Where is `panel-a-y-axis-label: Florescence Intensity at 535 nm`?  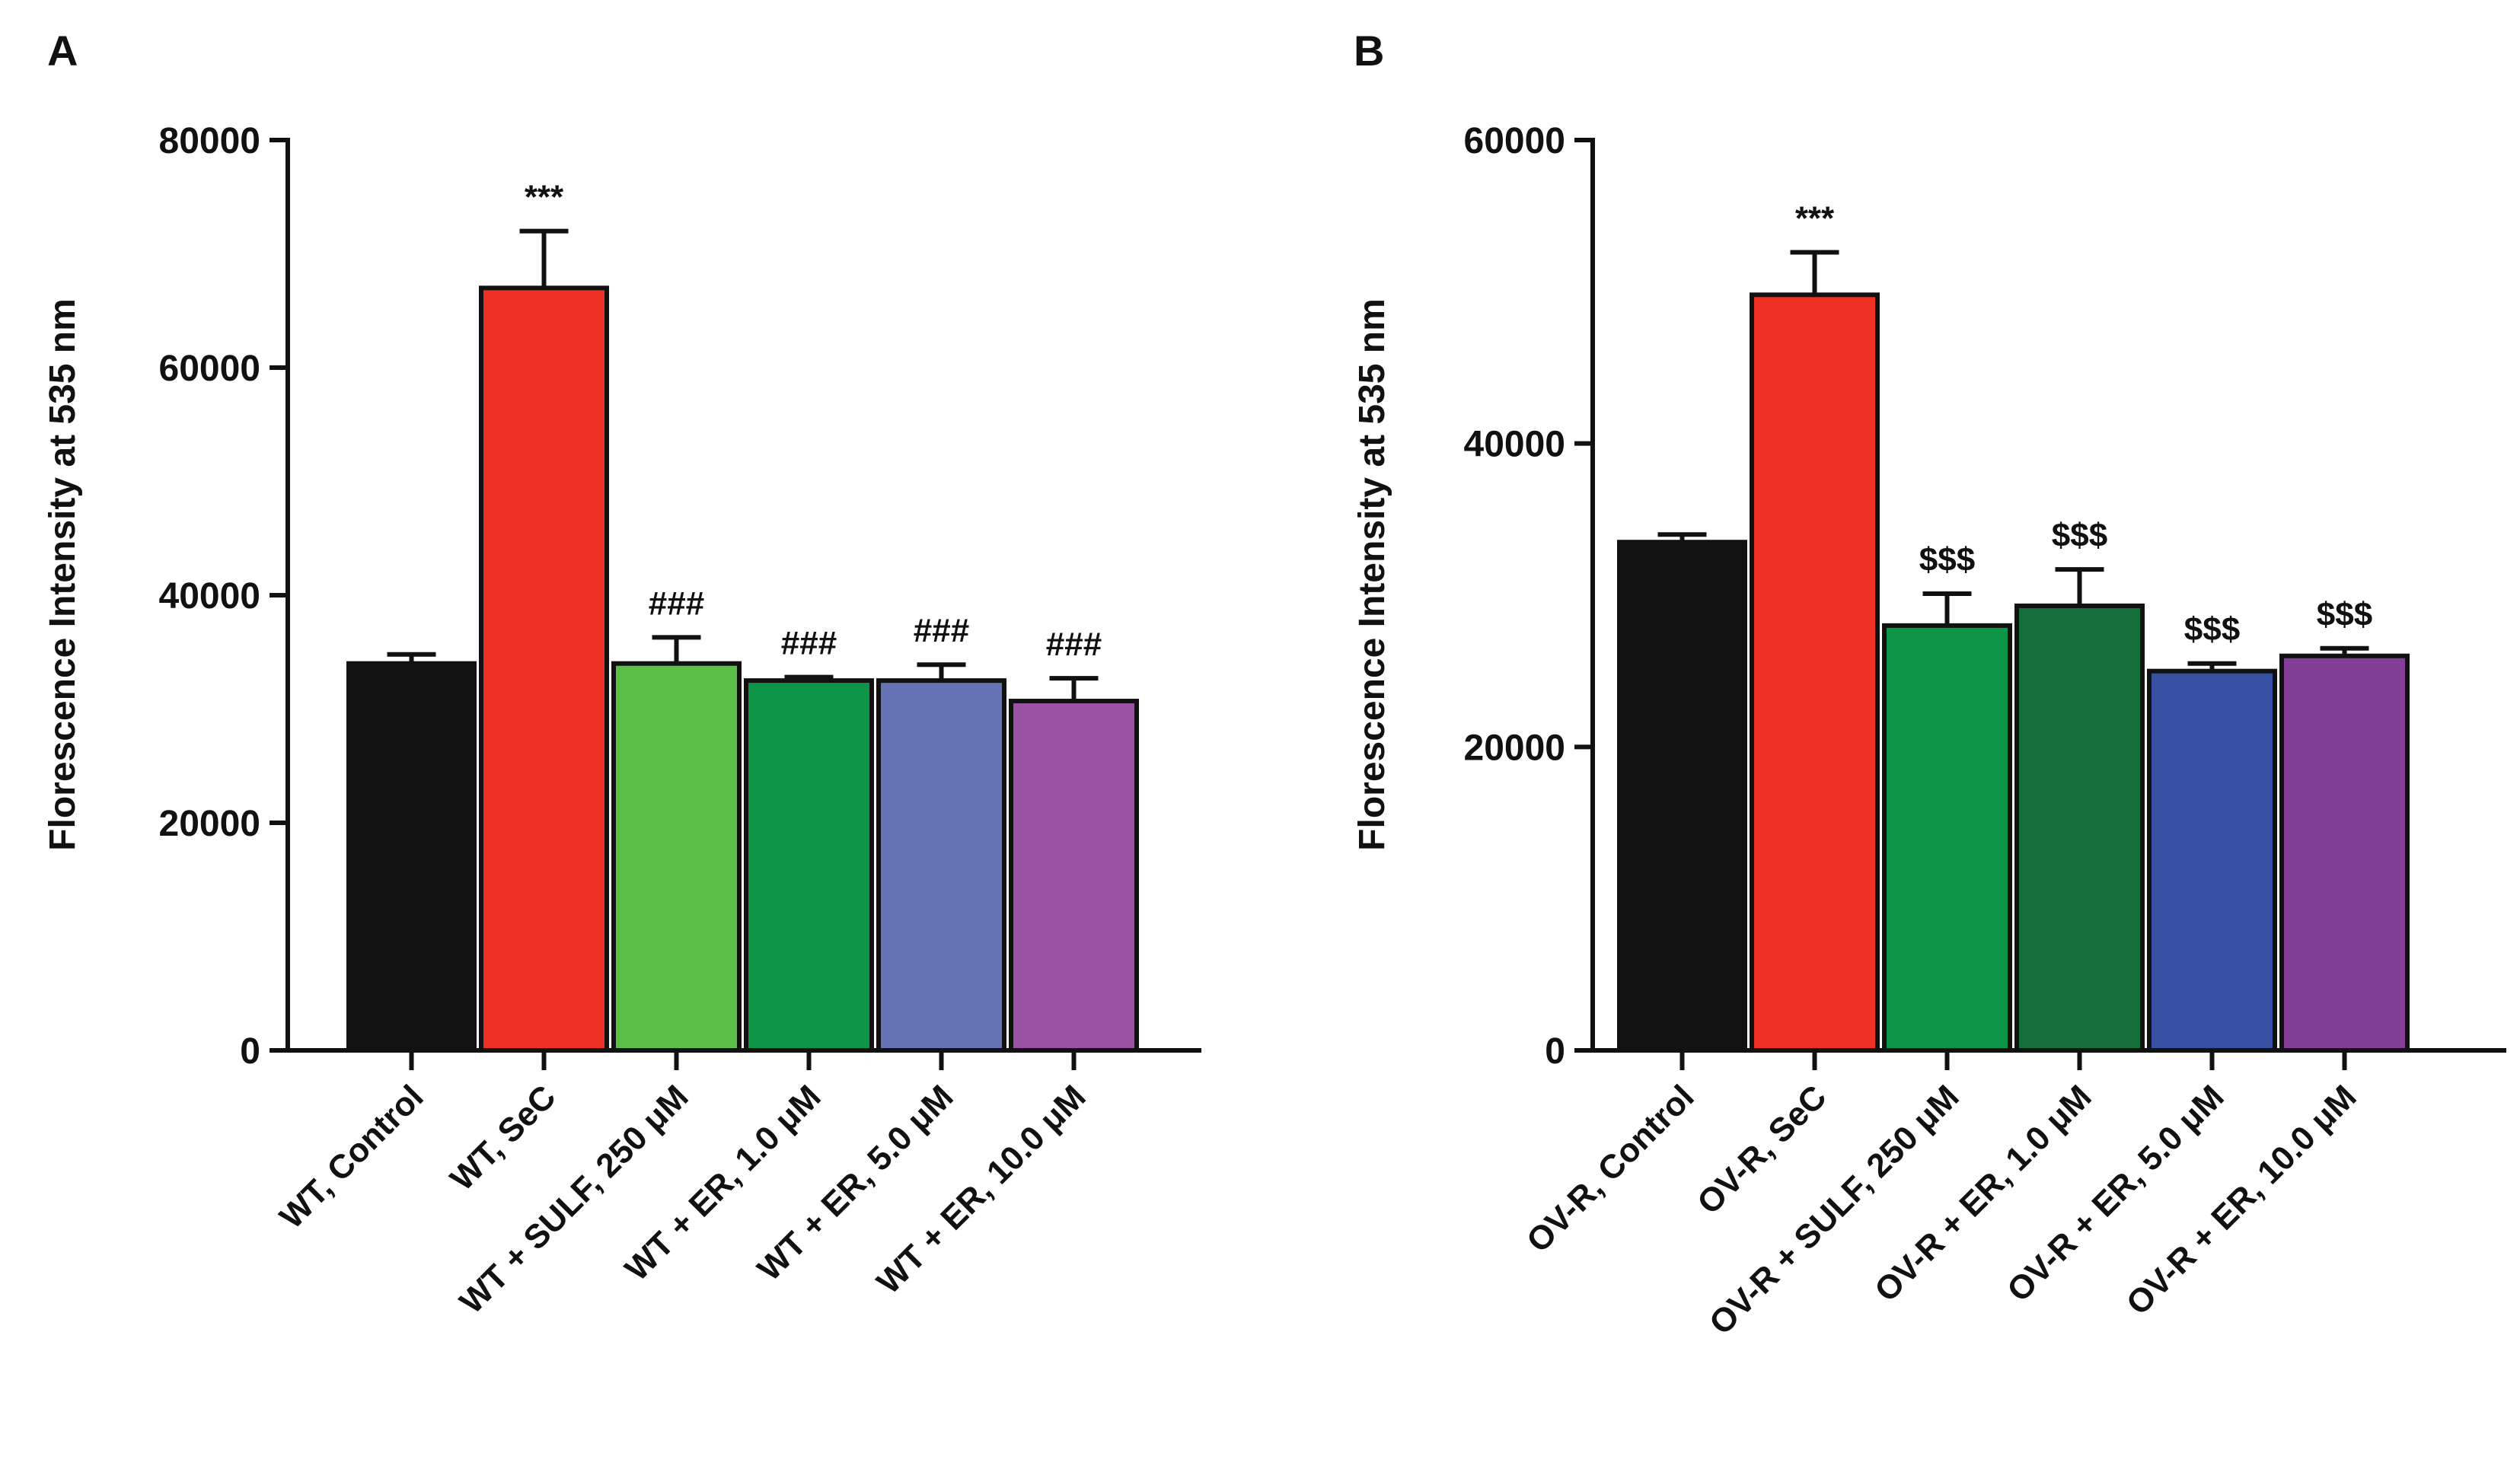 panel-a-y-axis-label: Florescence Intensity at 535 nm is located at coordinates (63, 575).